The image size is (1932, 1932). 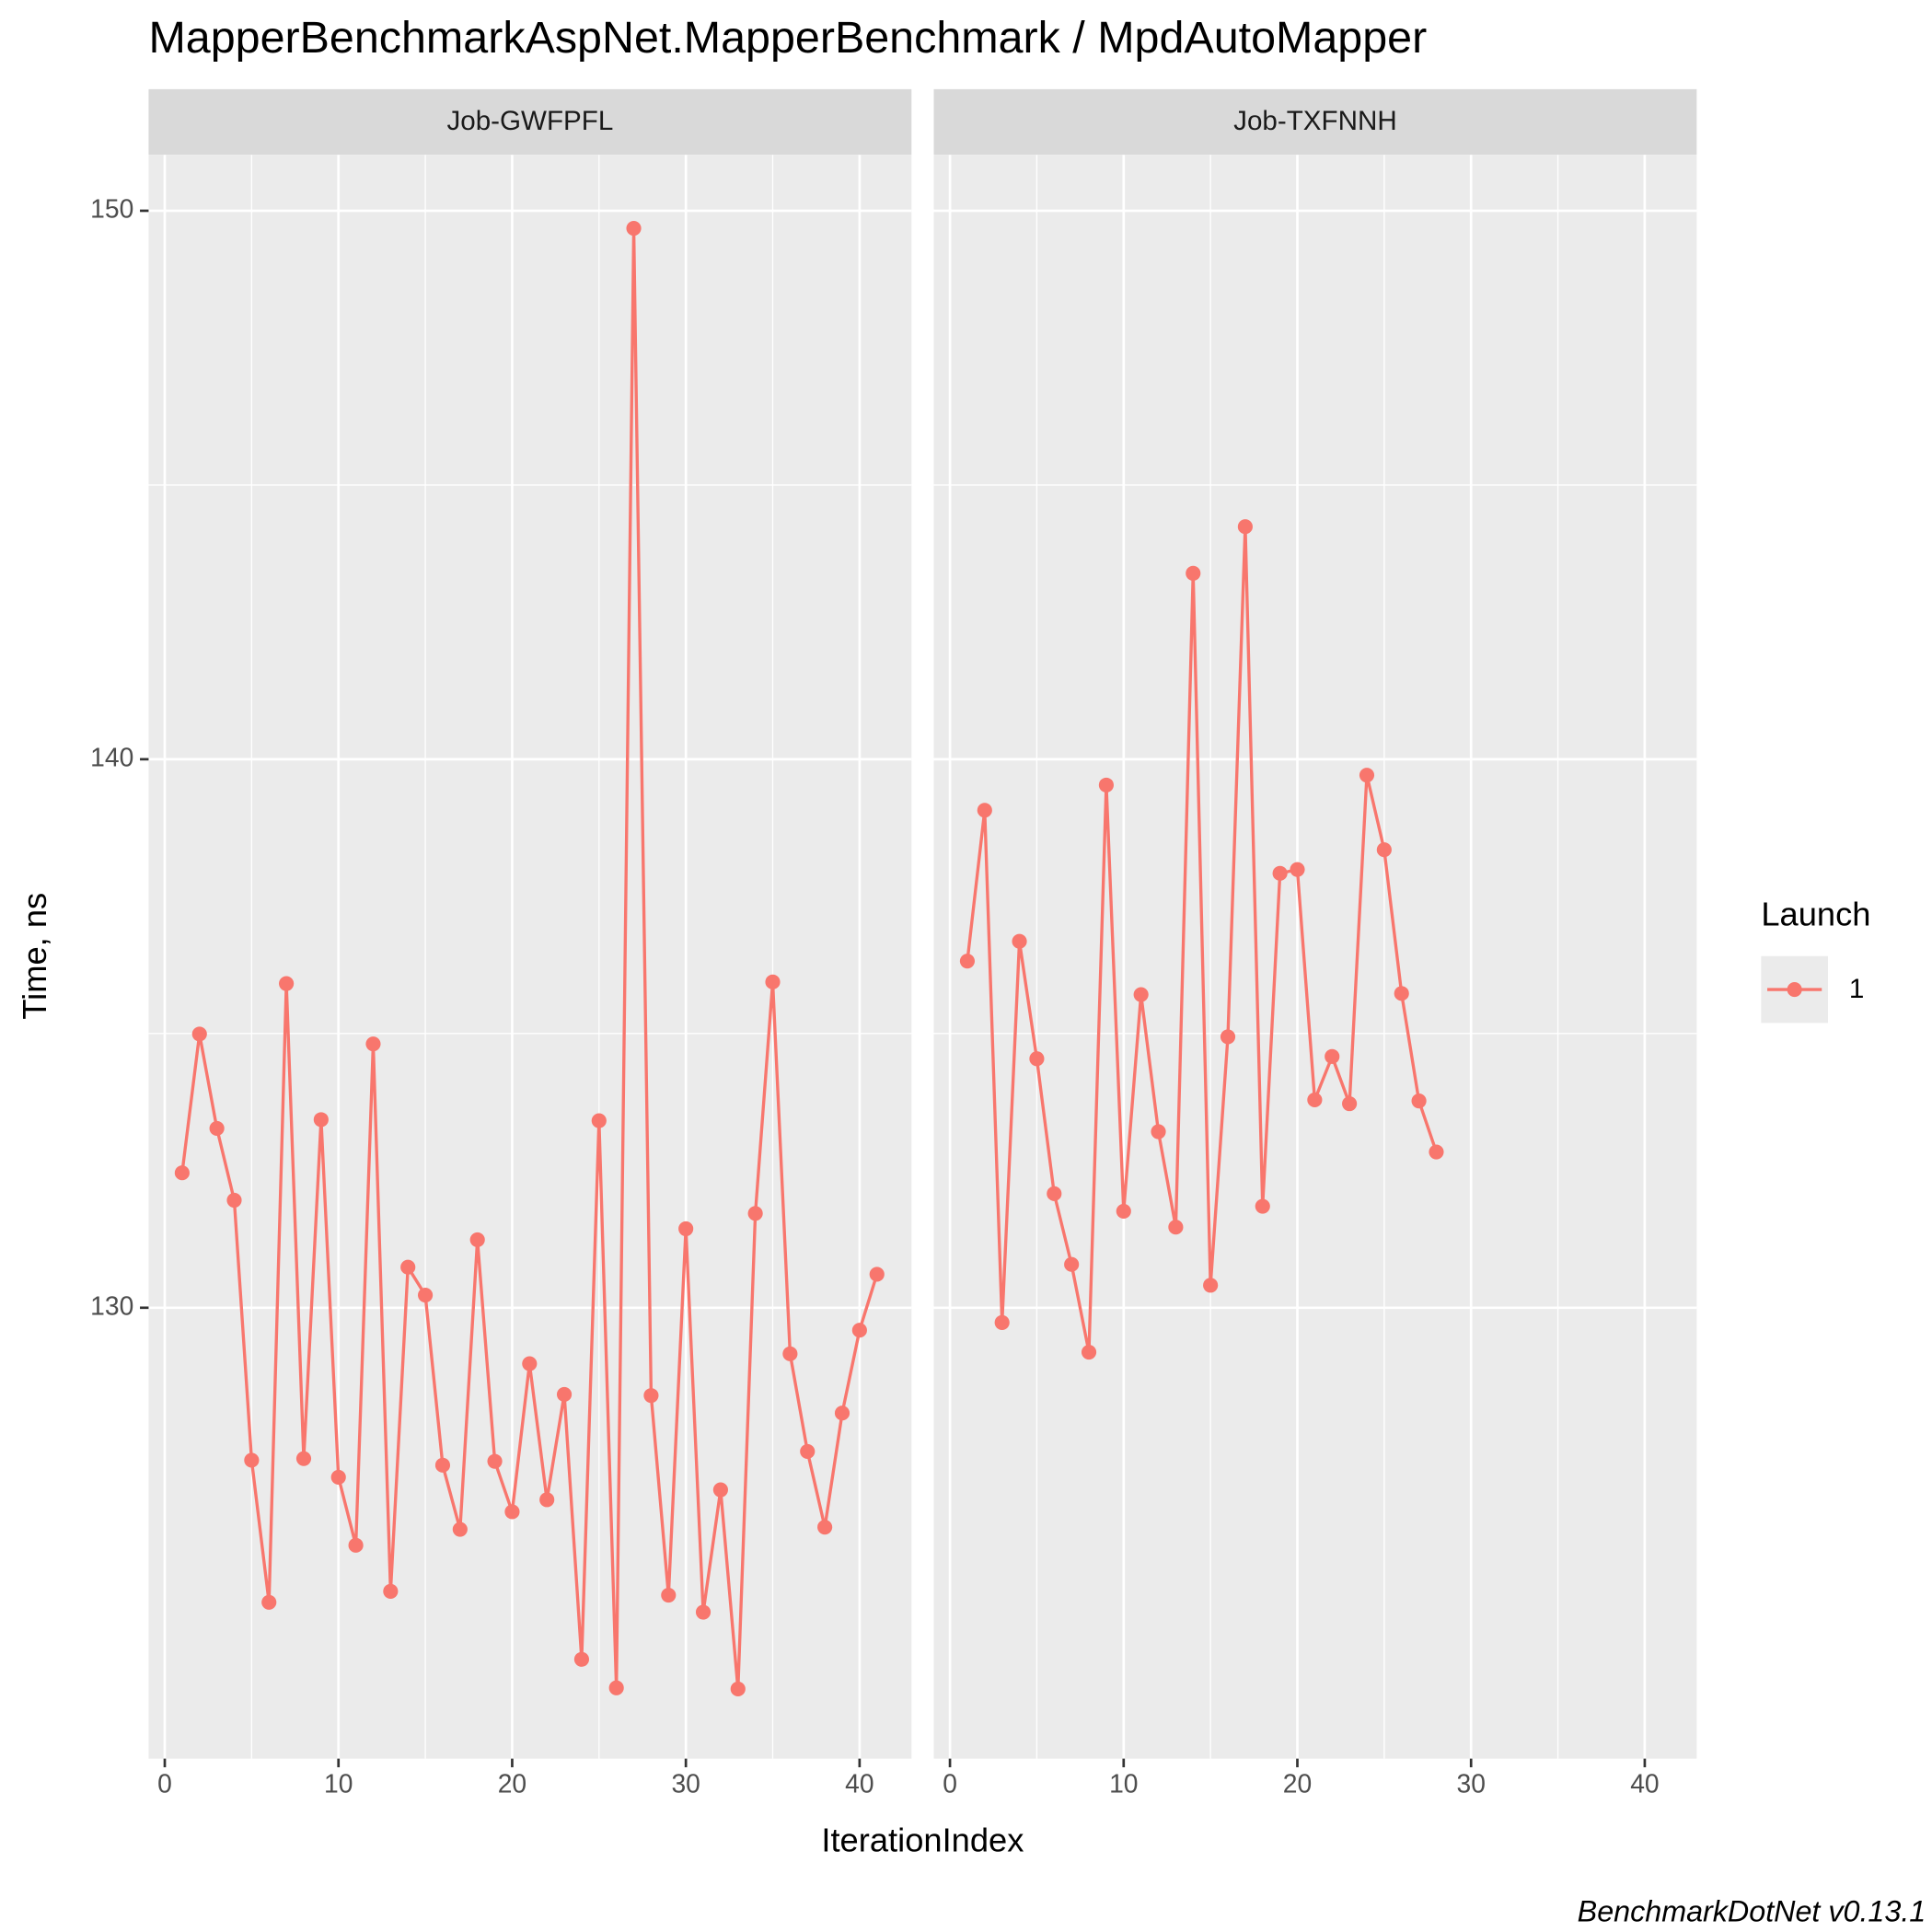 I want to click on caption: BenchmarkDotNet v0.13.1, so click(x=1752, y=1911).